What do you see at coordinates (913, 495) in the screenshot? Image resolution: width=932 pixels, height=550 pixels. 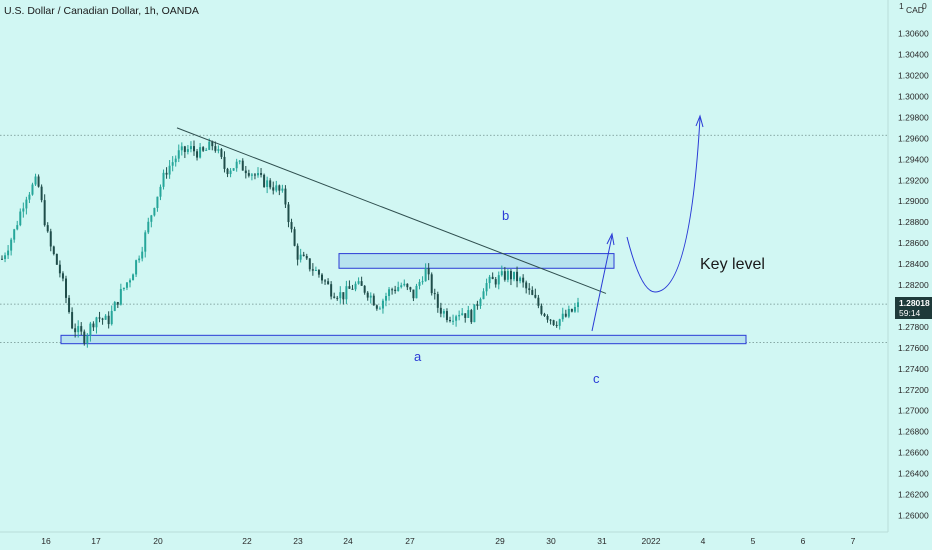 I see `y-tick-label: 1.26200` at bounding box center [913, 495].